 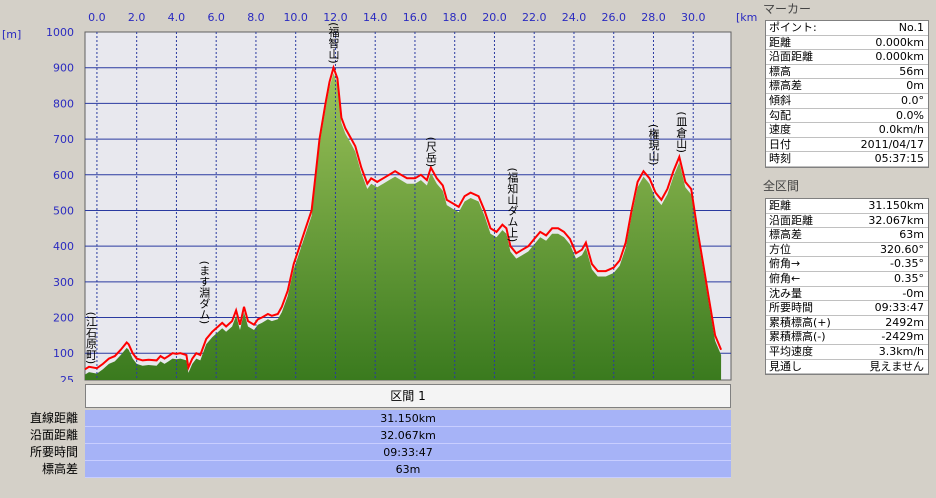 I want to click on x-tick-label: 4.0, so click(x=177, y=17).